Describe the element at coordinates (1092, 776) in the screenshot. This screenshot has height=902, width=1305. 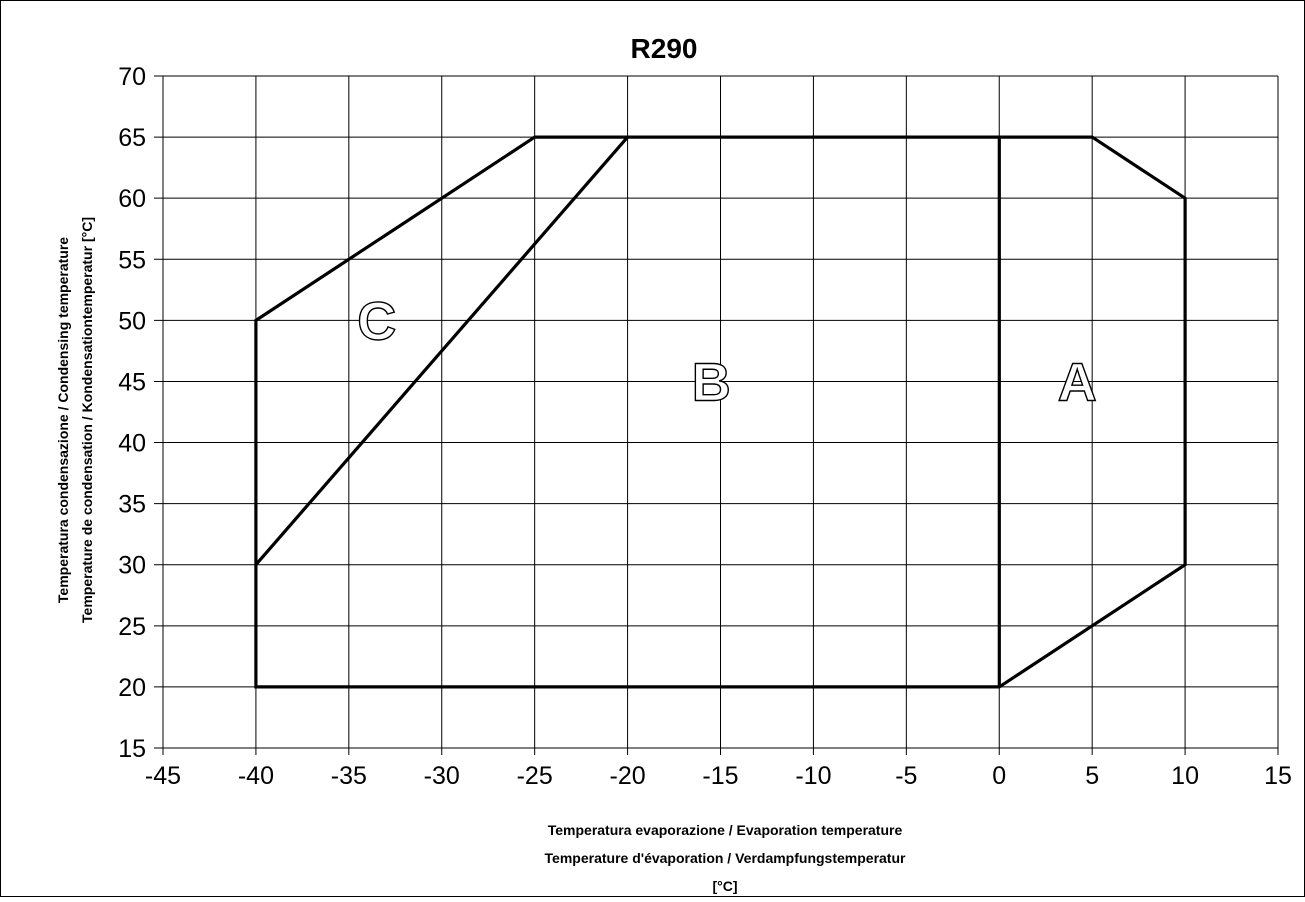
I see `x-tick-label: 5` at that location.